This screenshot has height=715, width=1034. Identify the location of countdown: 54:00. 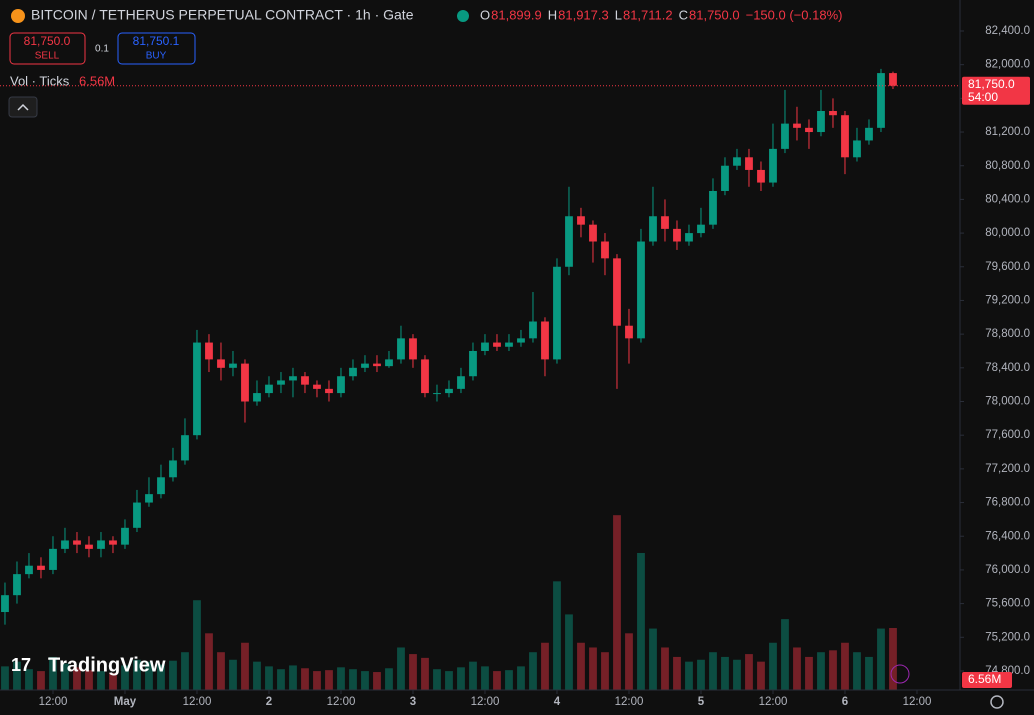
(983, 97).